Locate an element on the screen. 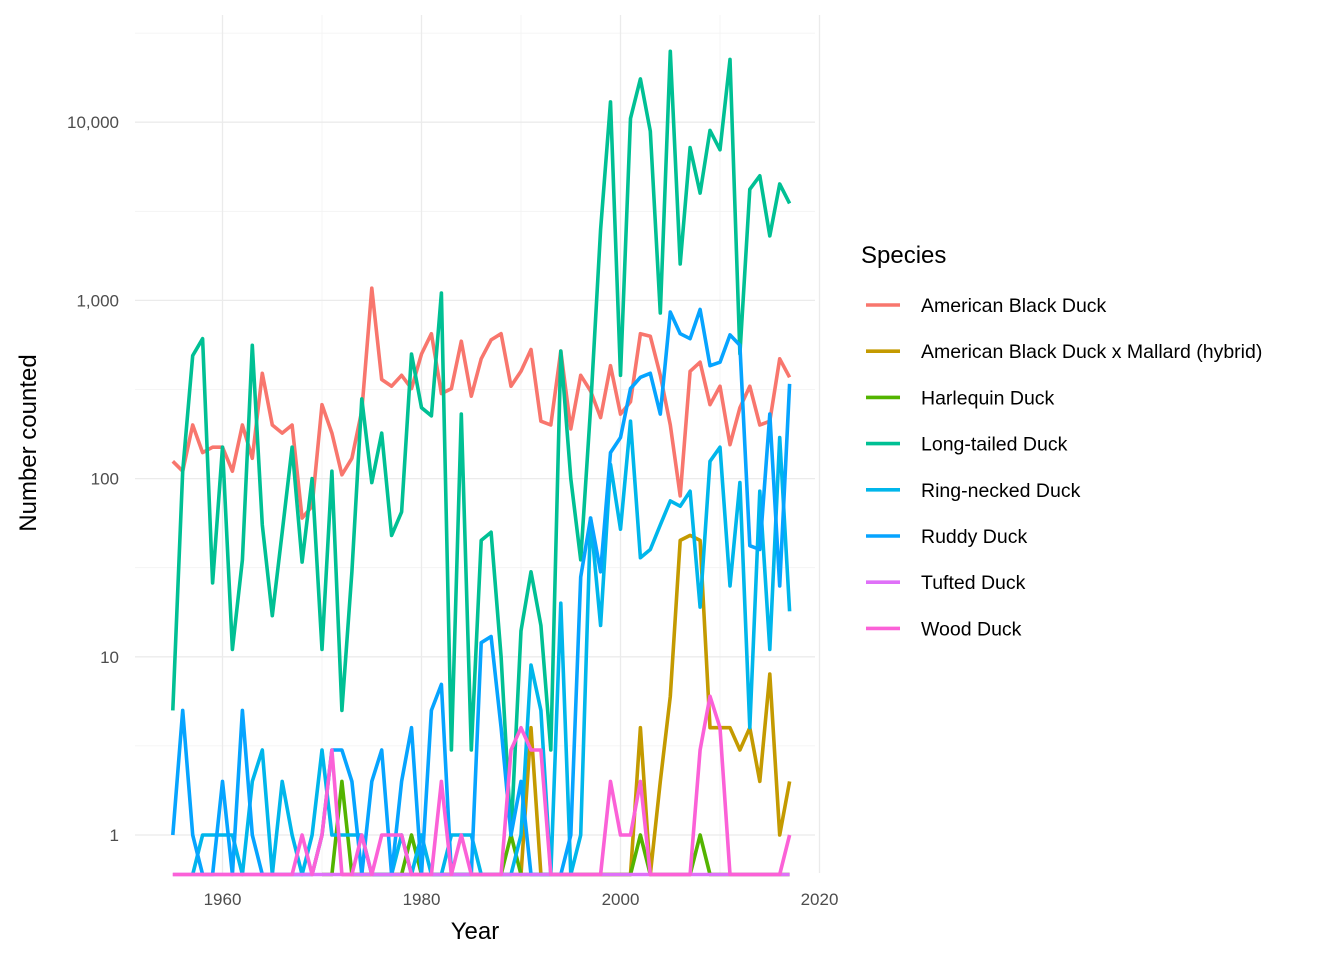  y-axis: 1 10 100 1,000 10,000 is located at coordinates (93, 479).